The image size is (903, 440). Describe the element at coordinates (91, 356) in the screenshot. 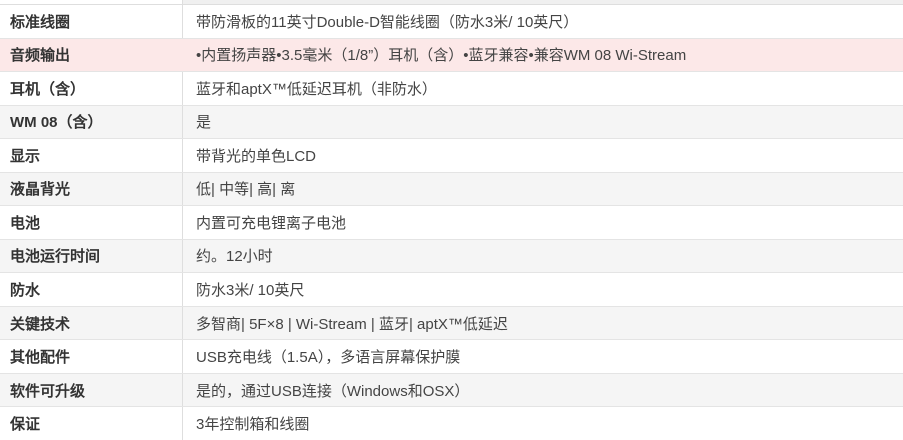

I see `spec-label: 其他配件` at that location.